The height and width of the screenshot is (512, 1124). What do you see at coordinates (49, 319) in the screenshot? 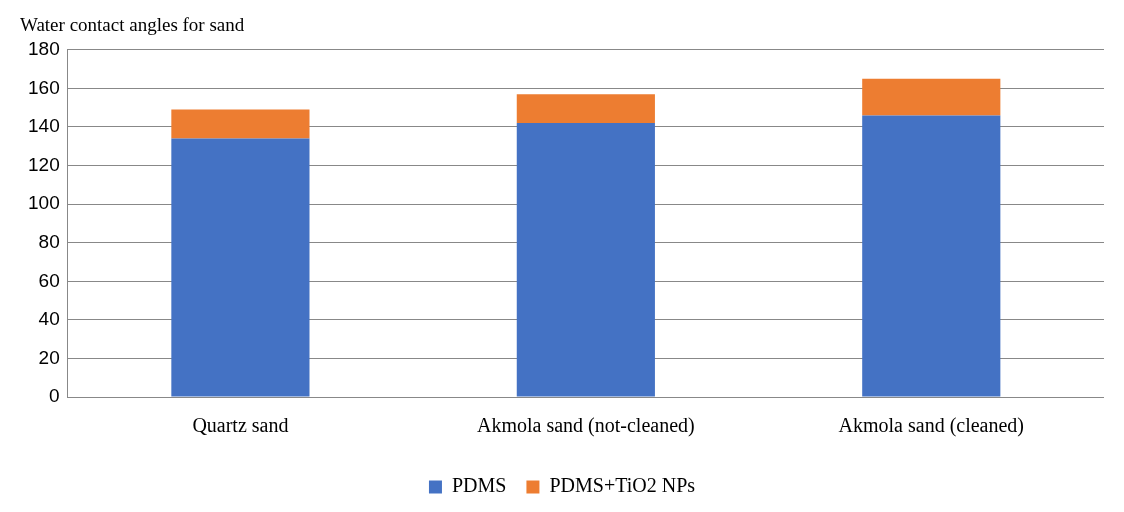
I see `y-tick-label: 40` at bounding box center [49, 319].